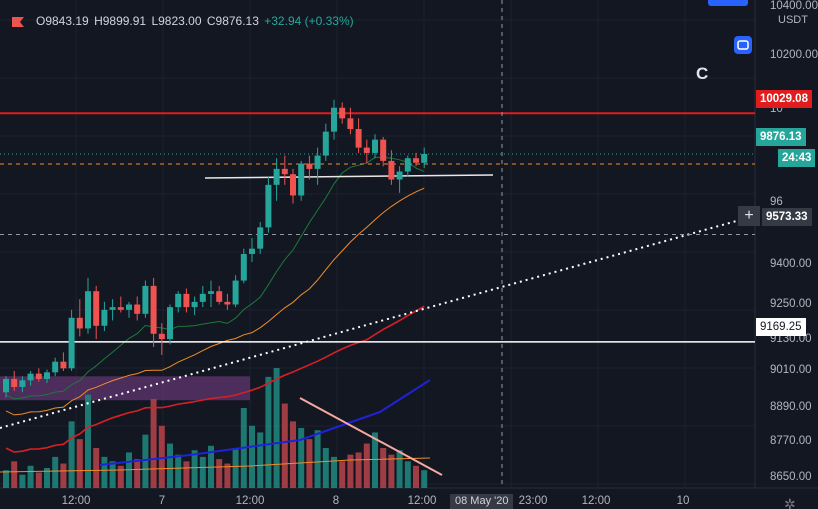  What do you see at coordinates (781, 137) in the screenshot?
I see `last-price-tag: 9876.13` at bounding box center [781, 137].